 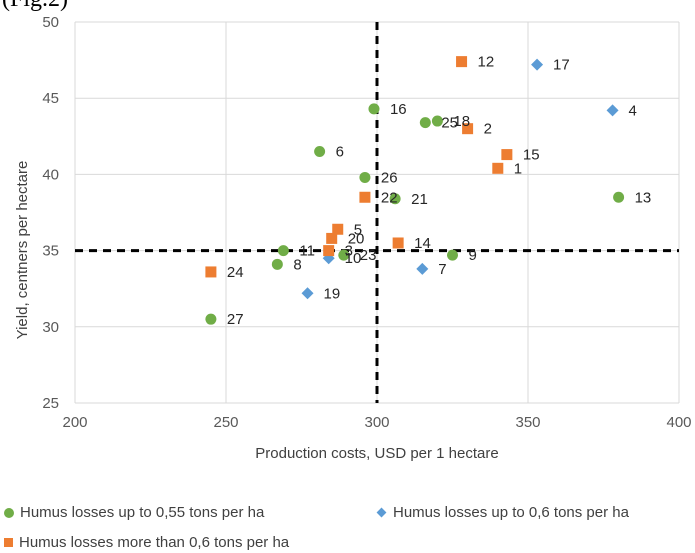 I want to click on x-tick-label: 300, so click(x=376, y=422).